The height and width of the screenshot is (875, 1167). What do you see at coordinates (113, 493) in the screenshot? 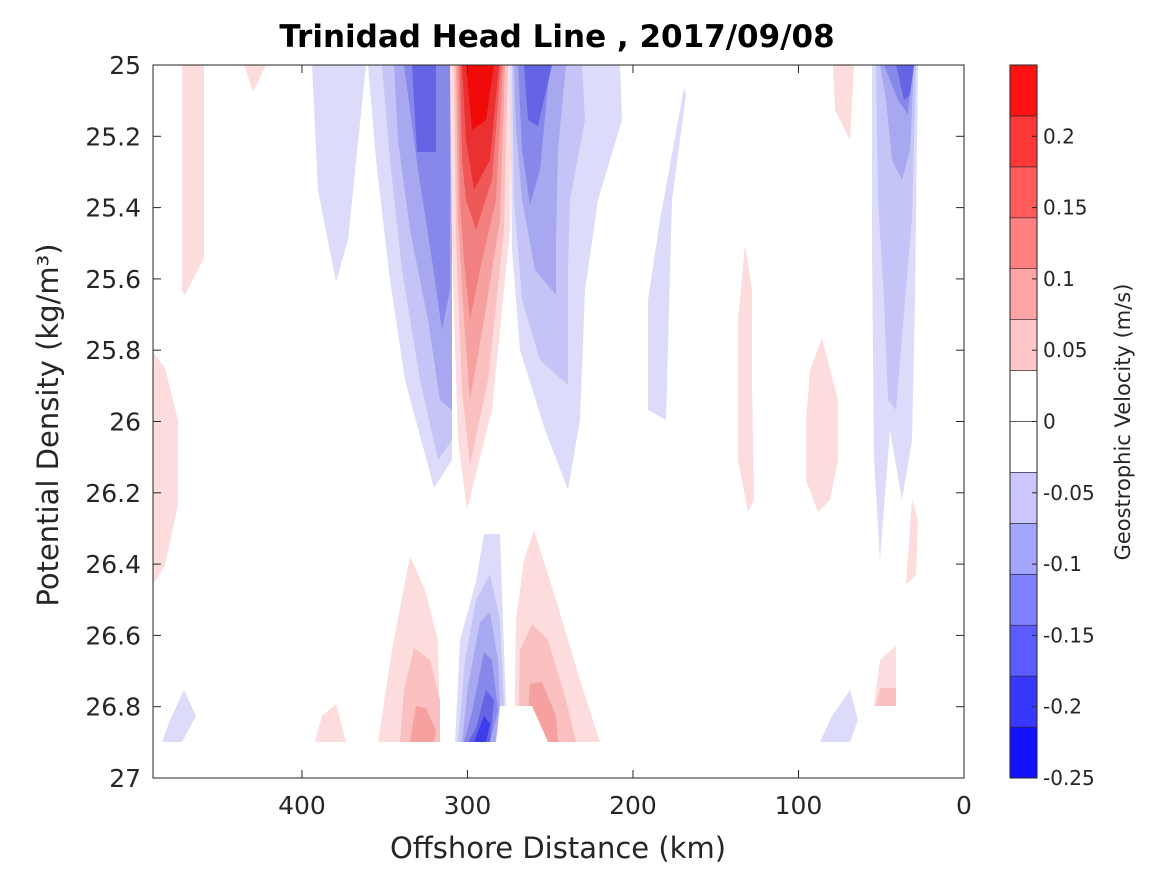
I see `y-tick-label: 26.2` at bounding box center [113, 493].